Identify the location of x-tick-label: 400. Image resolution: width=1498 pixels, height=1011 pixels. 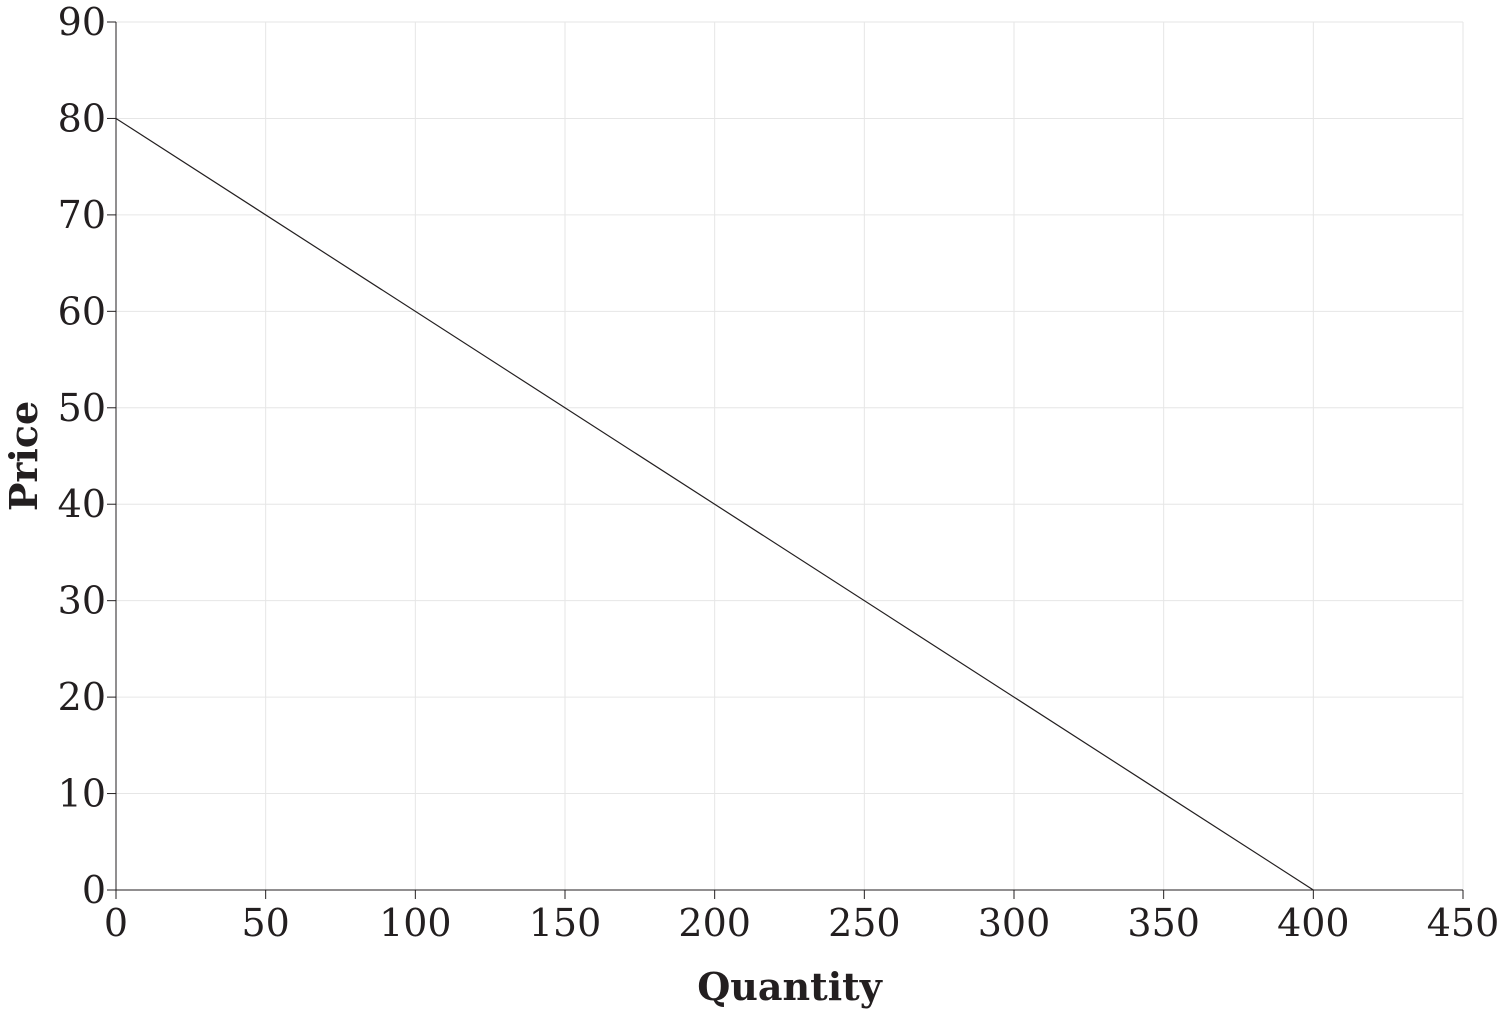
(1313, 923).